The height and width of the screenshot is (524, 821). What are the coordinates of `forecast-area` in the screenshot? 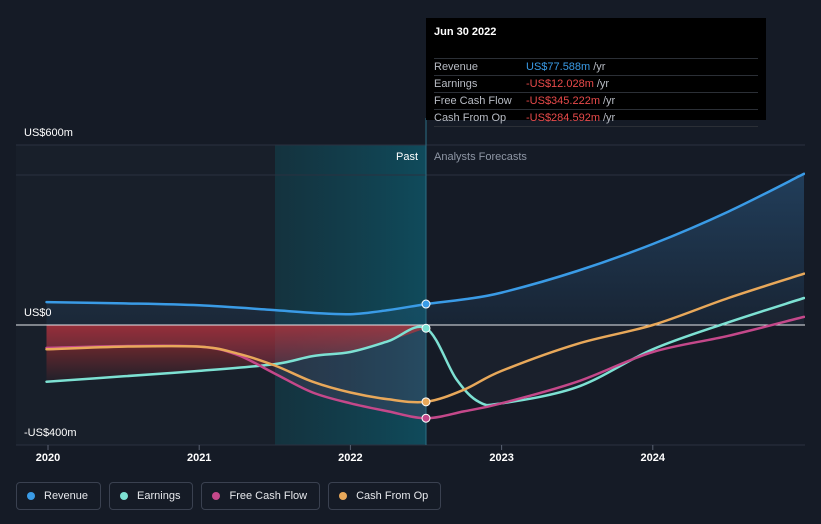 It's located at (615, 352).